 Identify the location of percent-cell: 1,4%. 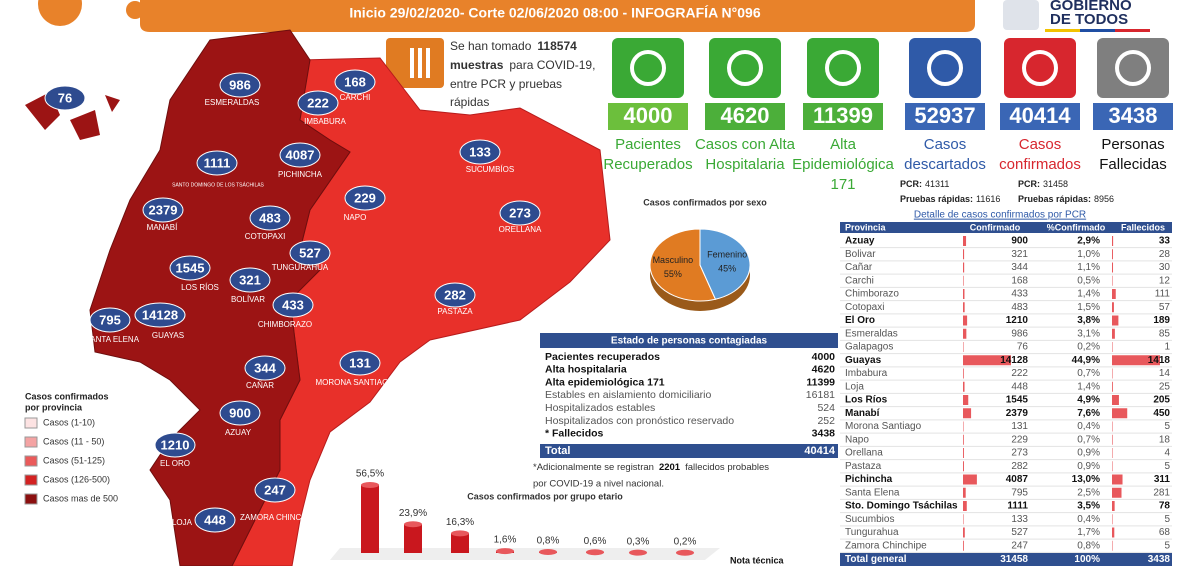
(1088, 386).